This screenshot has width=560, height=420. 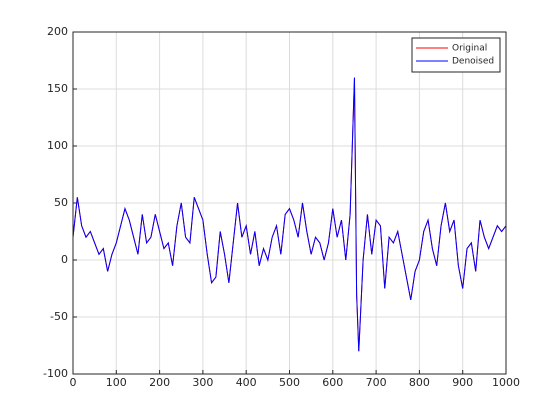 What do you see at coordinates (61, 202) in the screenshot?
I see `y-tick-label: 50` at bounding box center [61, 202].